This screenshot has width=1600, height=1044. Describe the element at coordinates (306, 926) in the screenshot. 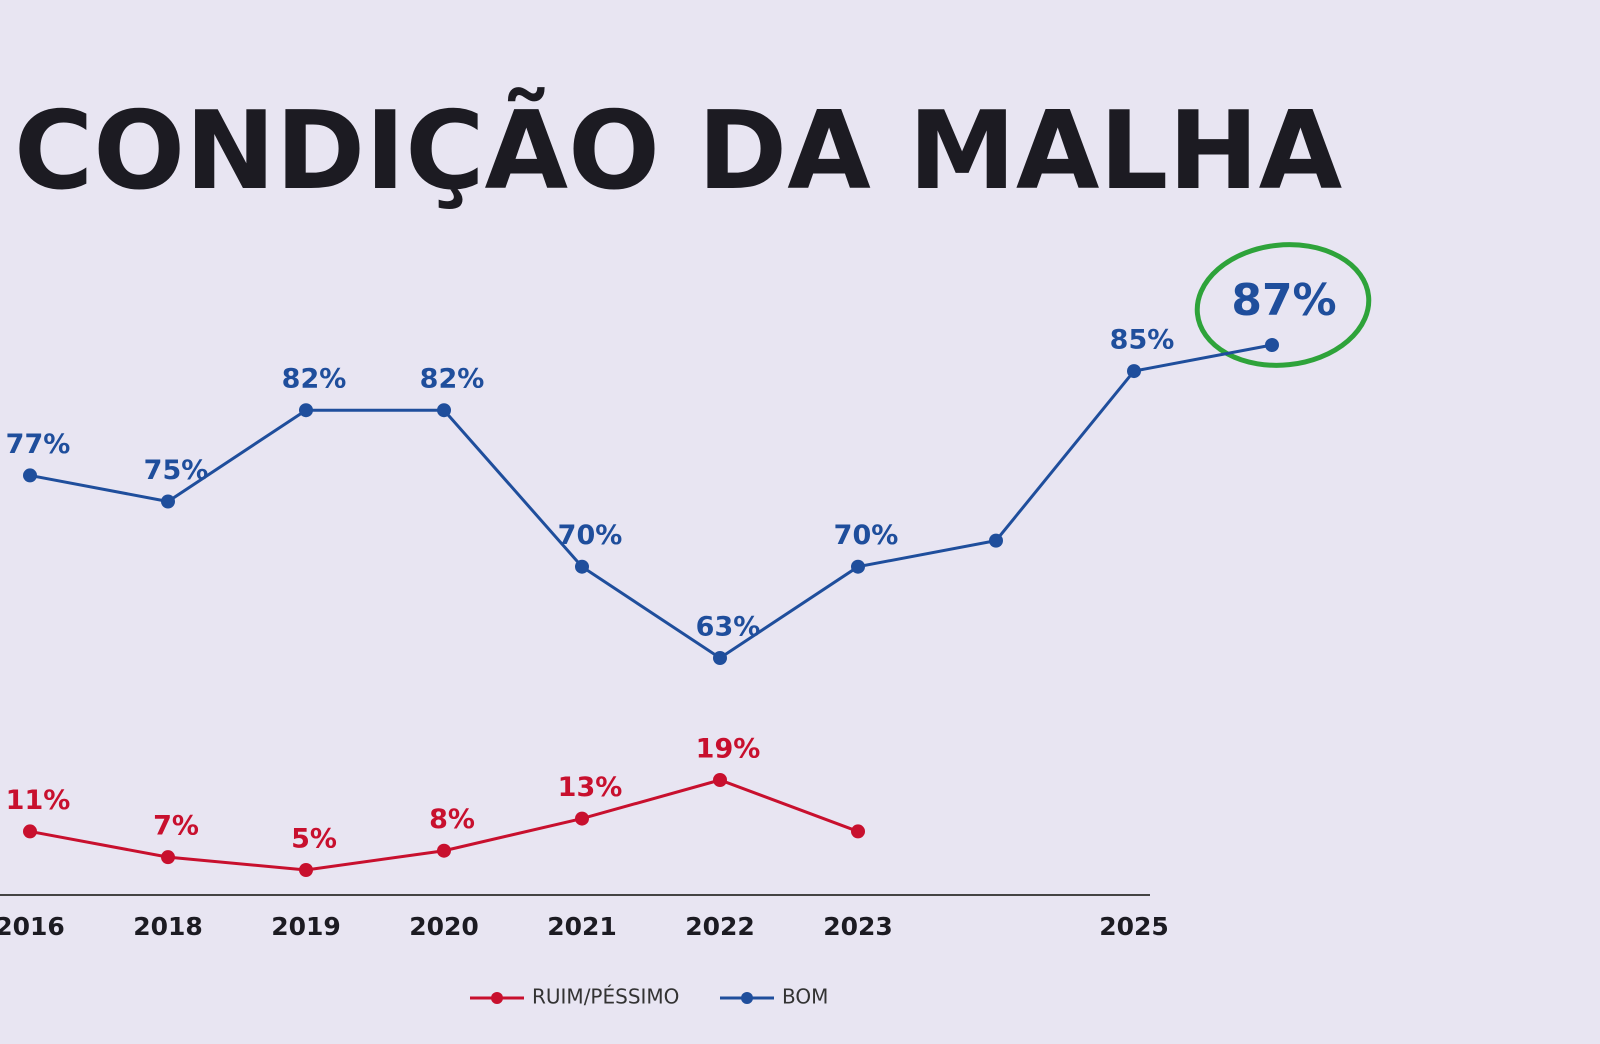

I see `x-tick-label: 2019` at that location.